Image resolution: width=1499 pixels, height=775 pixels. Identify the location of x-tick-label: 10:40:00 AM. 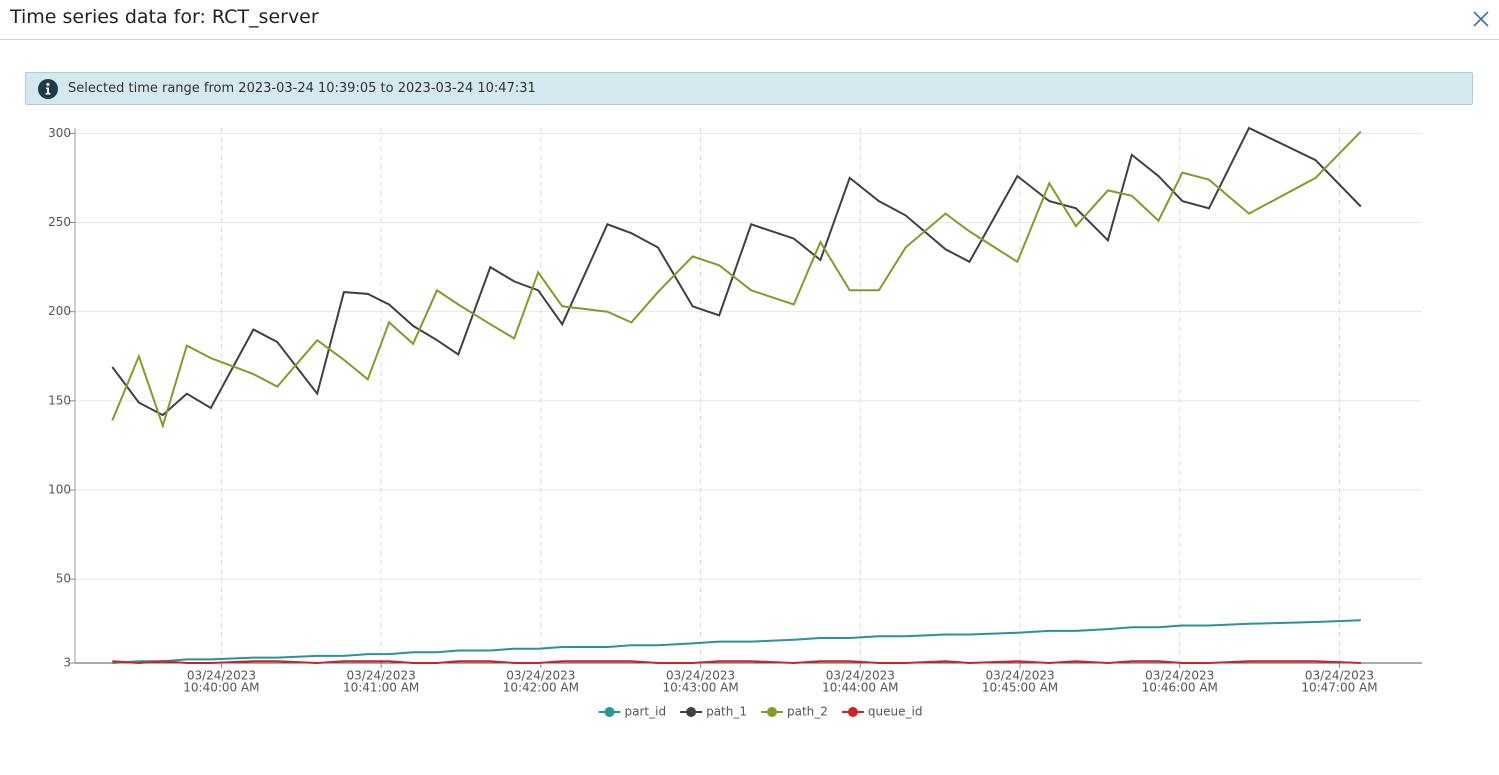
(221, 688).